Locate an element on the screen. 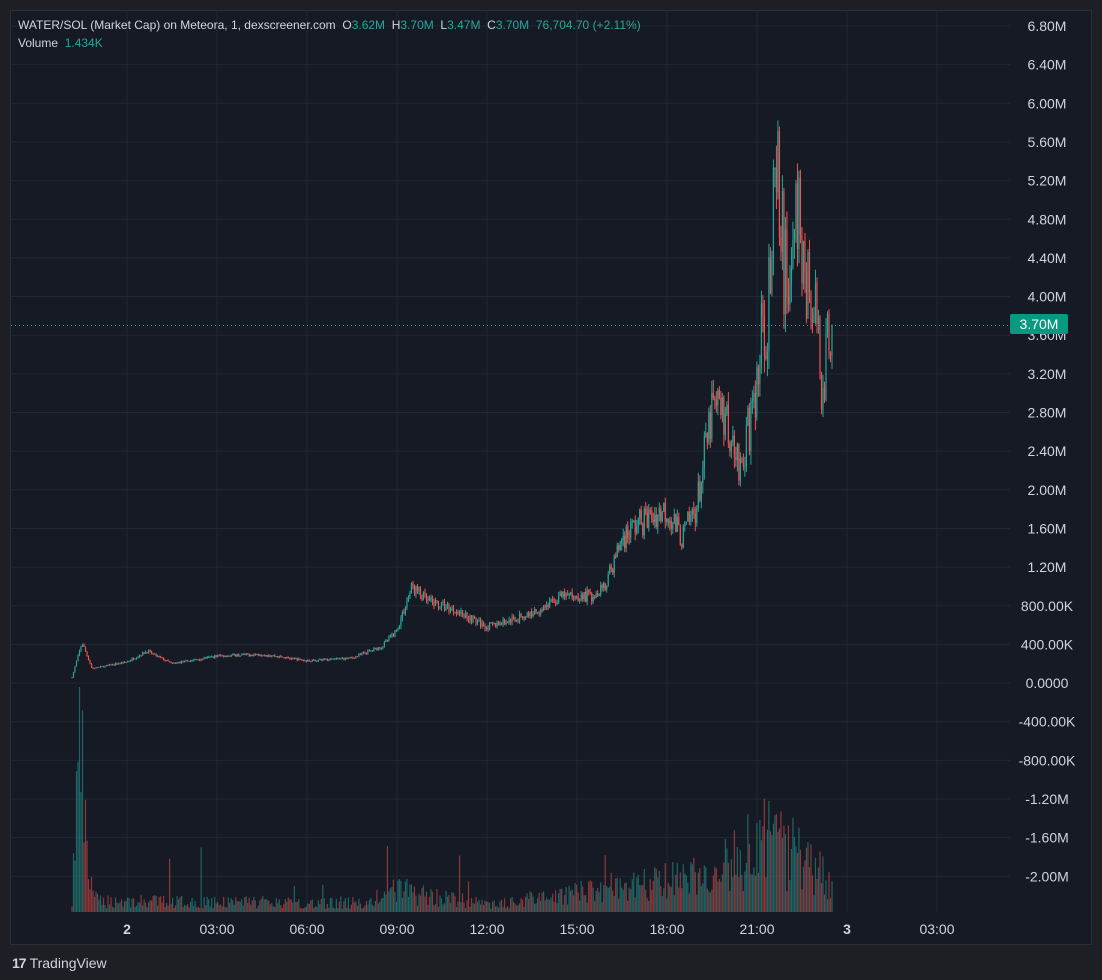 Image resolution: width=1102 pixels, height=980 pixels. x-axis-tick-label: 15:00 is located at coordinates (576, 929).